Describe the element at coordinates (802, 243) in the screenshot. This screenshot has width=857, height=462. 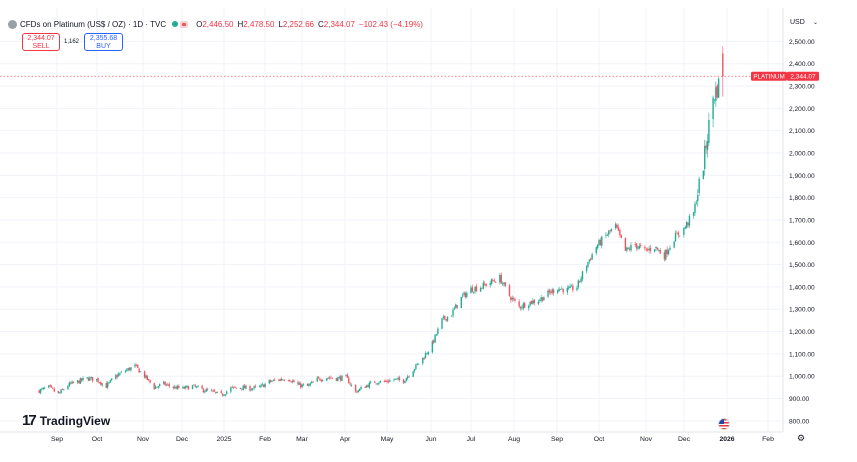
I see `y-tick-label: 1,600.00` at that location.